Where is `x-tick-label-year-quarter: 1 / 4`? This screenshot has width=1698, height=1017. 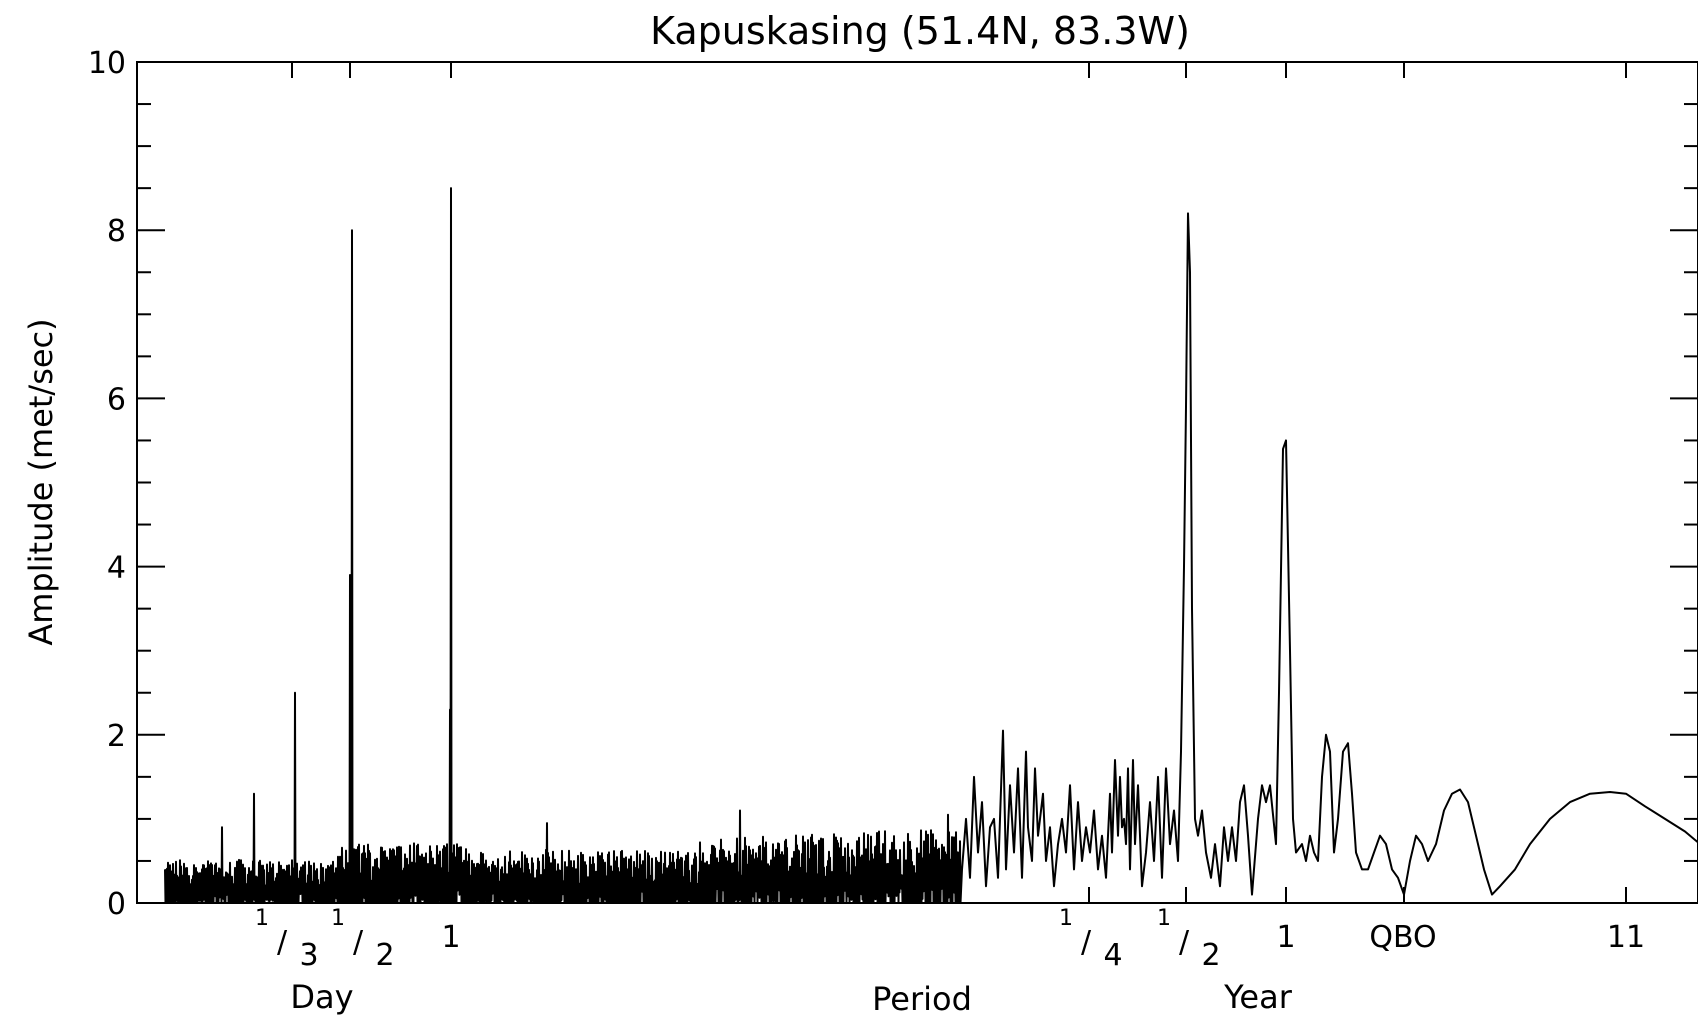
x-tick-label-year-quarter: 1 / 4 is located at coordinates (1091, 939).